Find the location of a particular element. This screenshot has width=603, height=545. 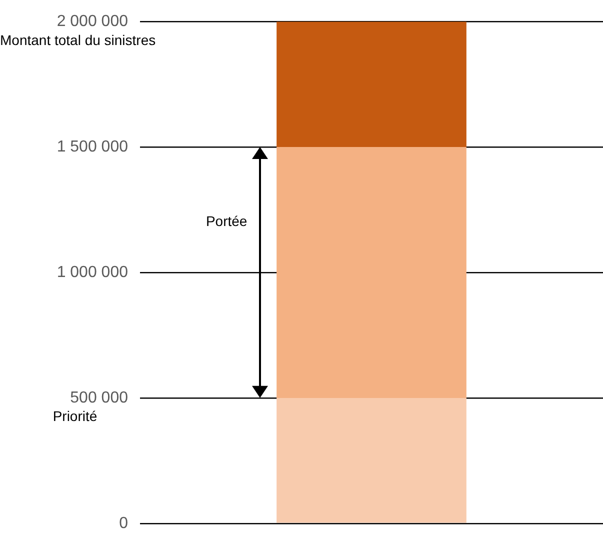

annotation: Portée is located at coordinates (226, 220).